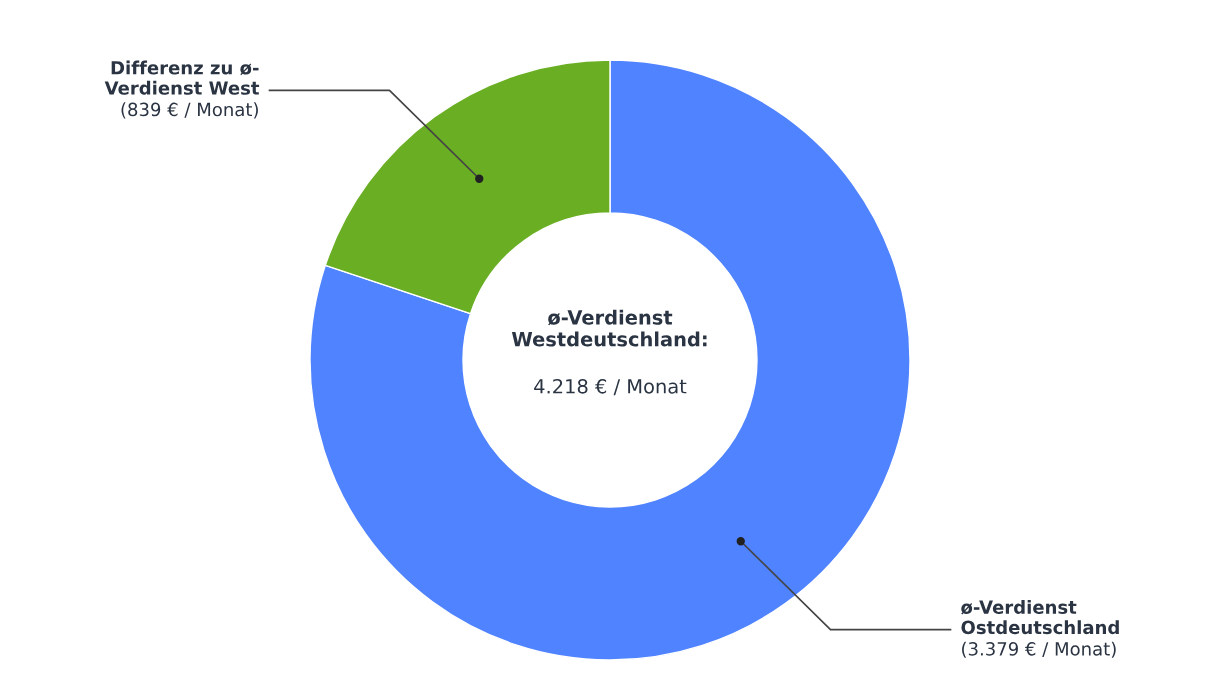 This screenshot has width=1220, height=700. Describe the element at coordinates (609, 328) in the screenshot. I see `text: ø-Verdienst Westdeutschland:` at that location.